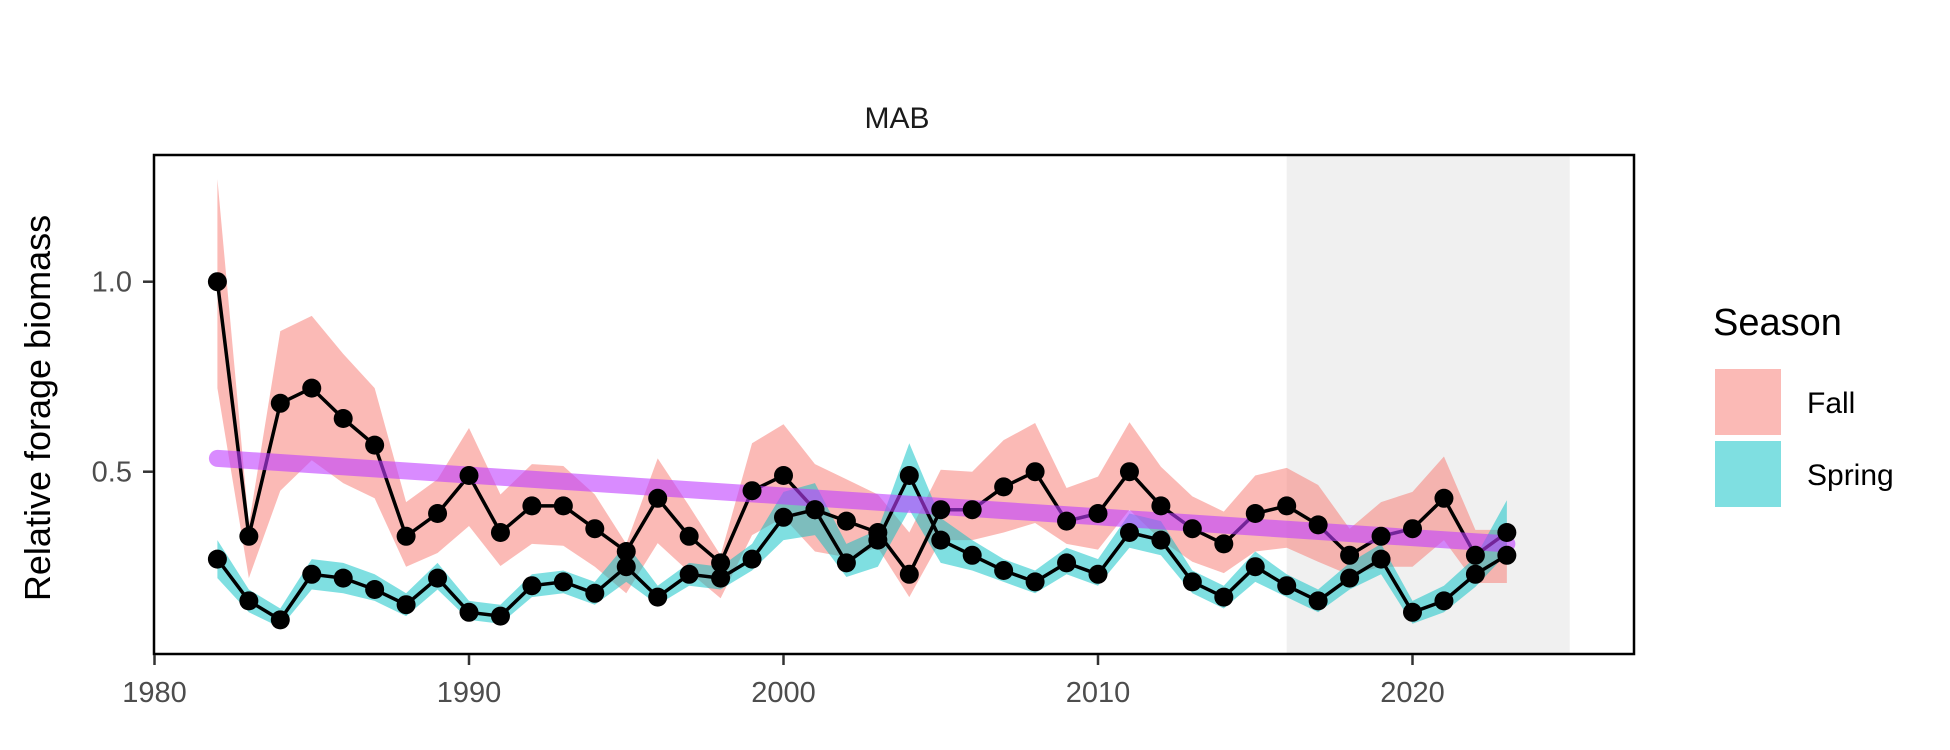 This screenshot has height=750, width=1950. I want to click on y-tick-label: 0.5, so click(112, 473).